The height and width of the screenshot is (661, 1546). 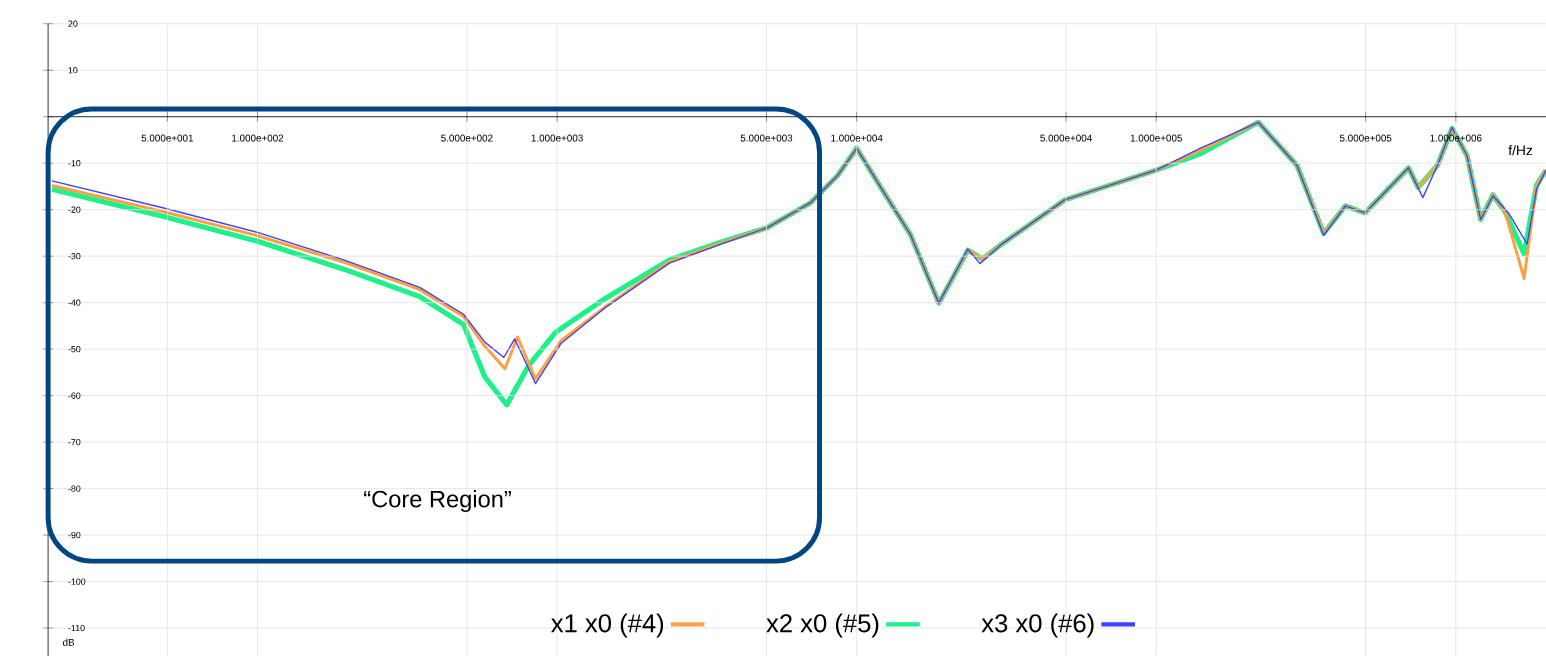 I want to click on x-tick-label: 5.000e+004, so click(x=1066, y=138).